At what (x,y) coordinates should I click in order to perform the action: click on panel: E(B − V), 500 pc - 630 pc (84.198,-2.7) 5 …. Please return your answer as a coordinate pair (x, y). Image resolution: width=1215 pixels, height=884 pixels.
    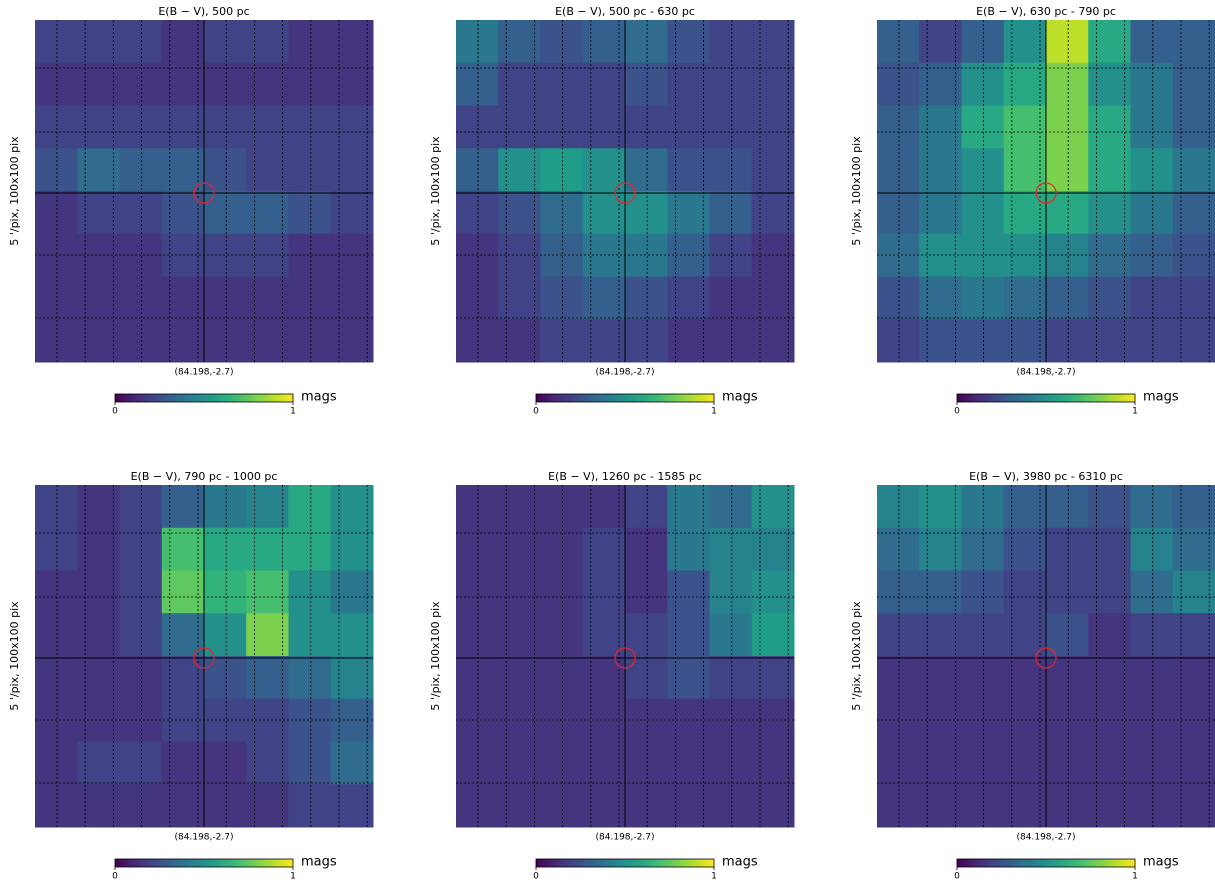
    Looking at the image, I should click on (612, 211).